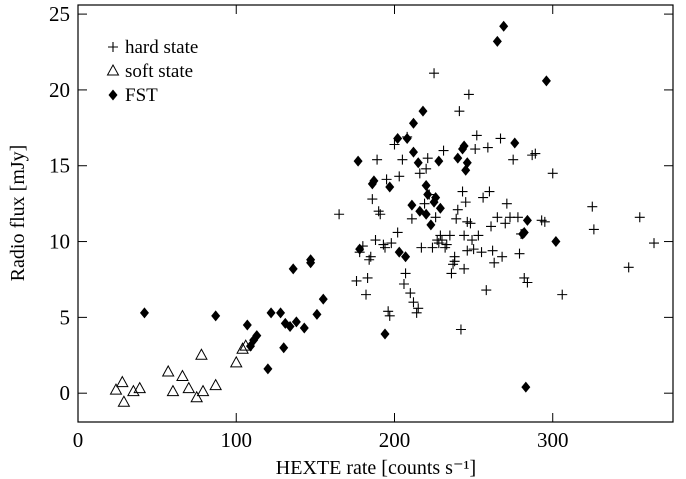 The height and width of the screenshot is (479, 686). I want to click on legend-label: soft state, so click(159, 71).